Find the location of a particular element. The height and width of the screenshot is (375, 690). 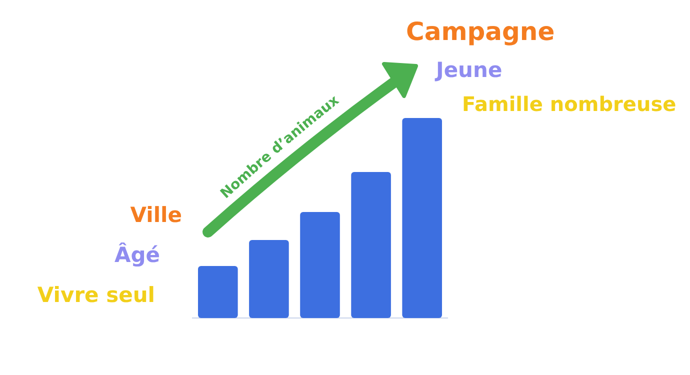

text: Ville is located at coordinates (156, 215).